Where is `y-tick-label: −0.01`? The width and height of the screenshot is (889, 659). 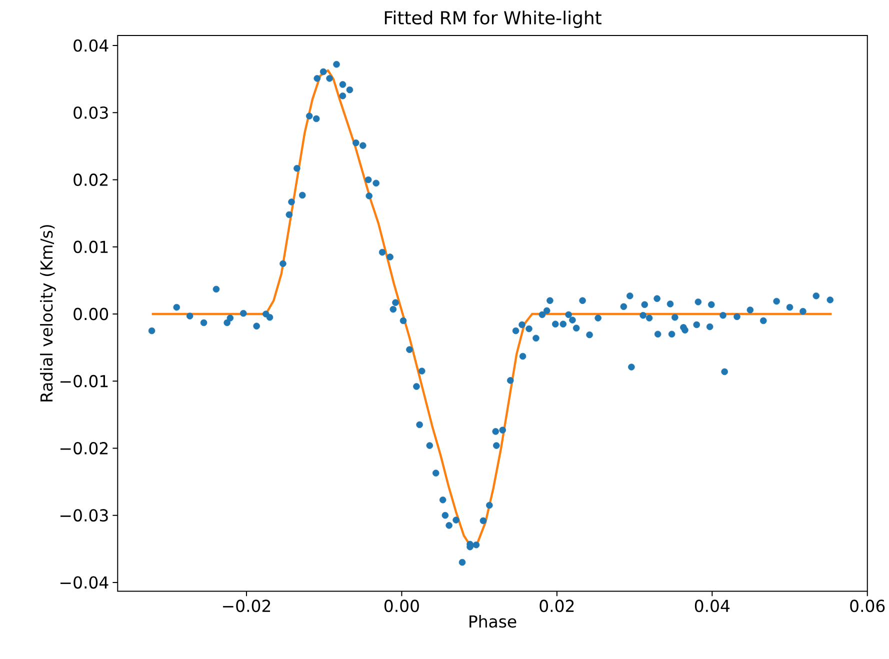 y-tick-label: −0.01 is located at coordinates (84, 381).